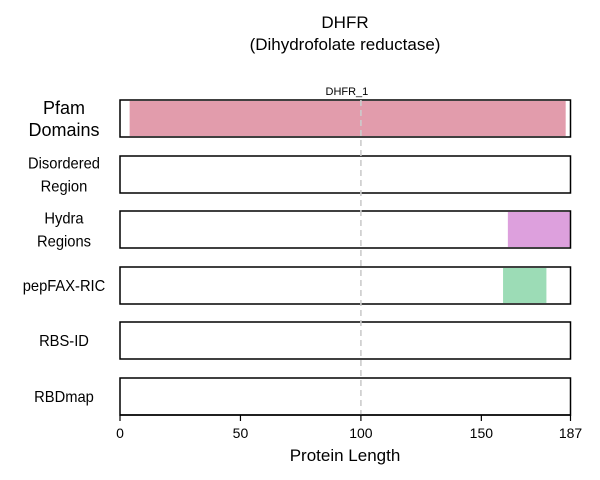 The height and width of the screenshot is (480, 600). What do you see at coordinates (345, 455) in the screenshot?
I see `x-axis-label: Protein Length` at bounding box center [345, 455].